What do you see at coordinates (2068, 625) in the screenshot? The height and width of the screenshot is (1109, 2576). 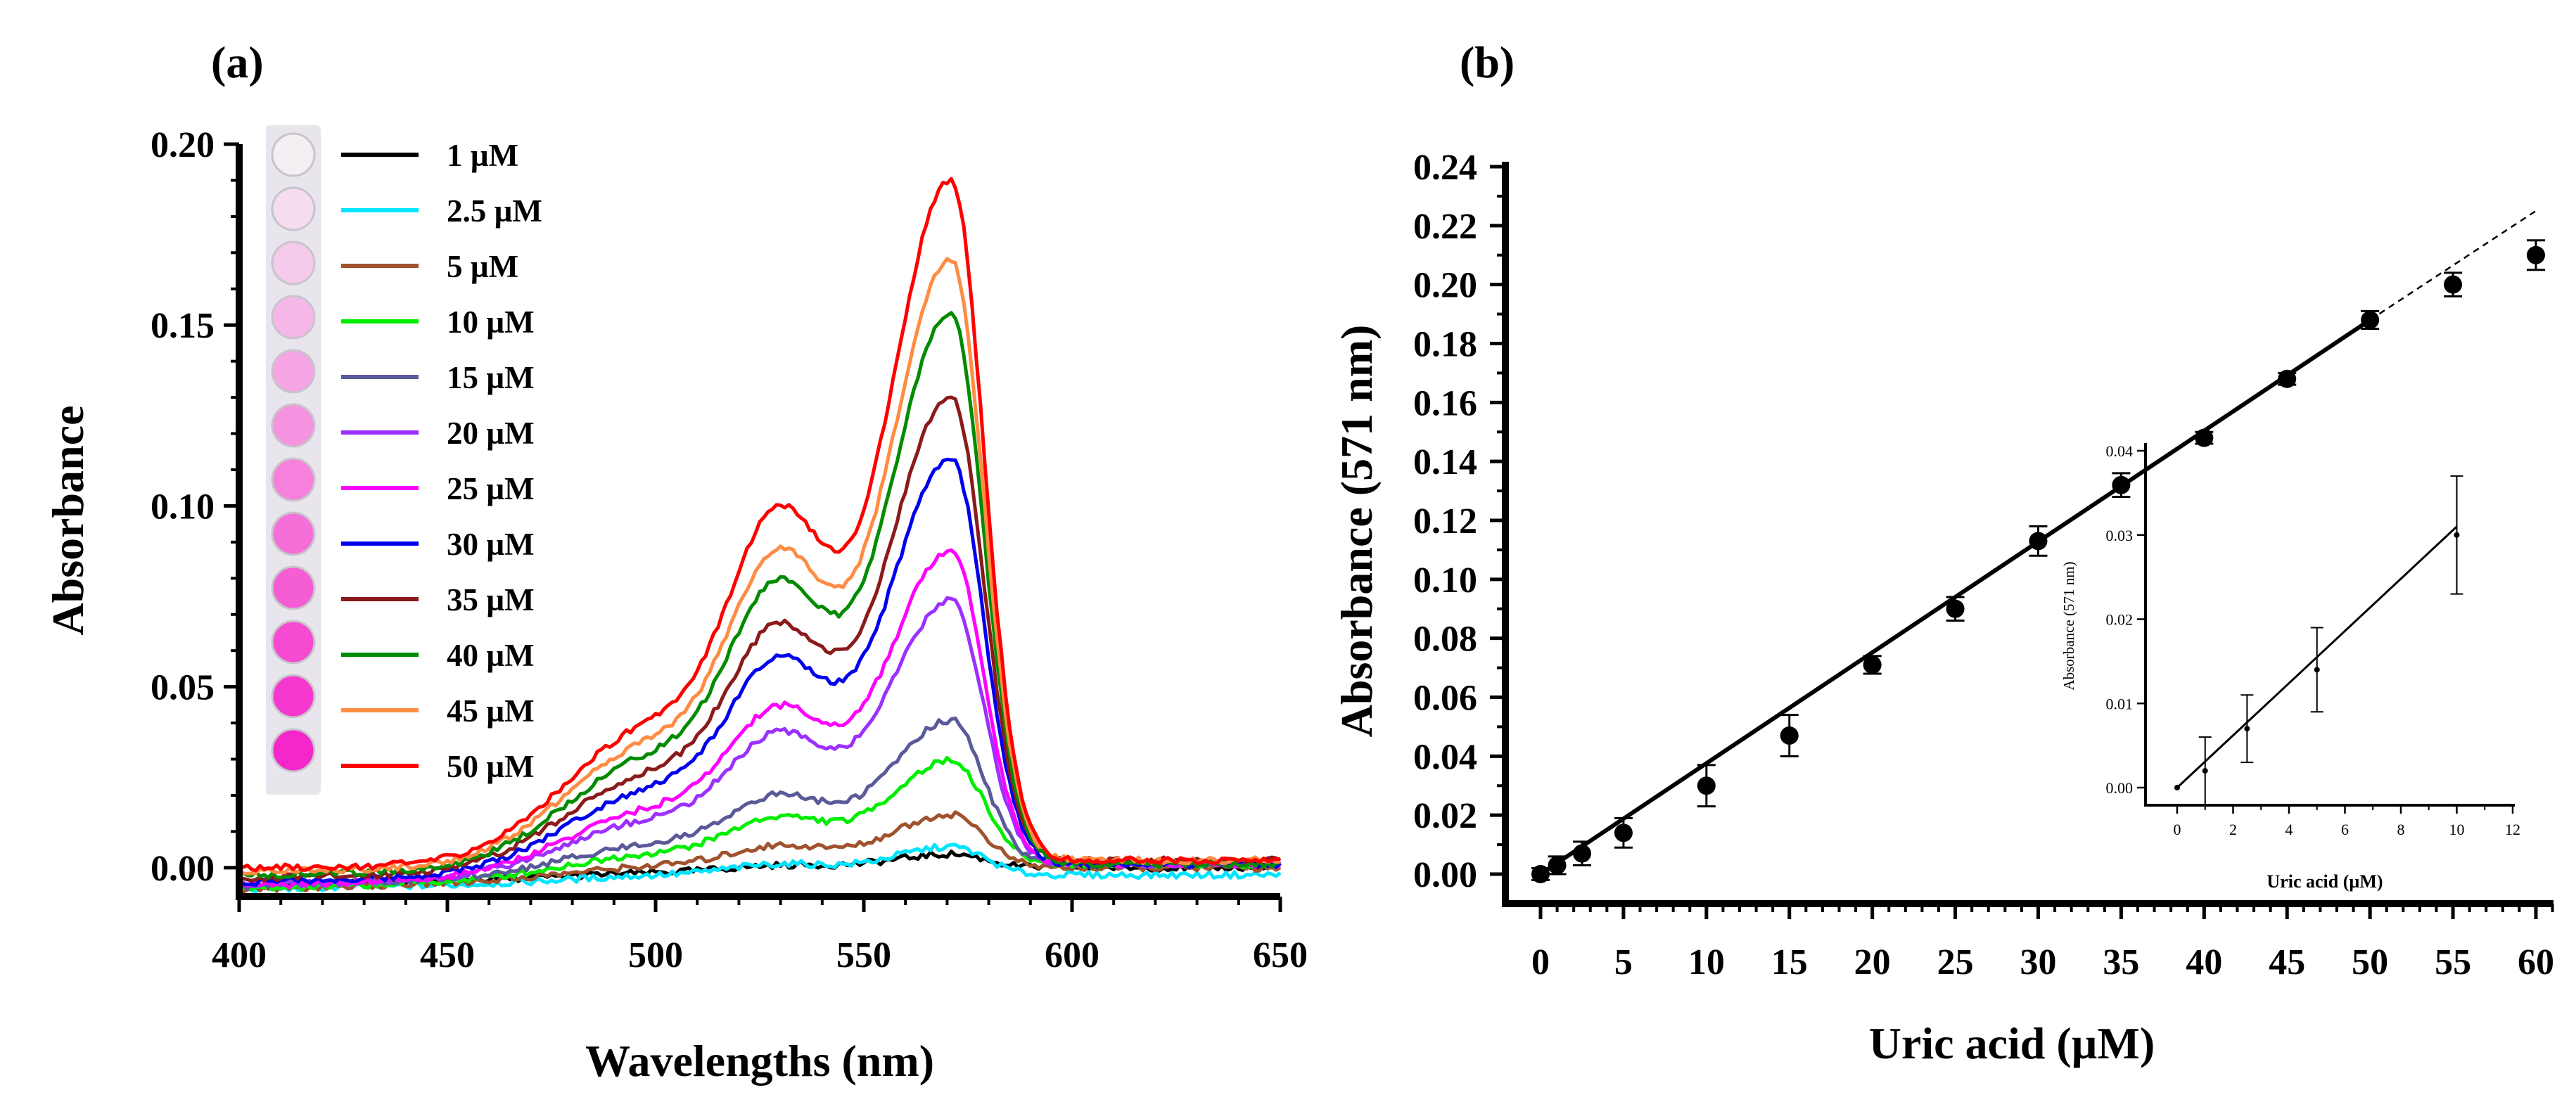 I see `inset-y-axis-title: Absorbance (571 nm)` at bounding box center [2068, 625].